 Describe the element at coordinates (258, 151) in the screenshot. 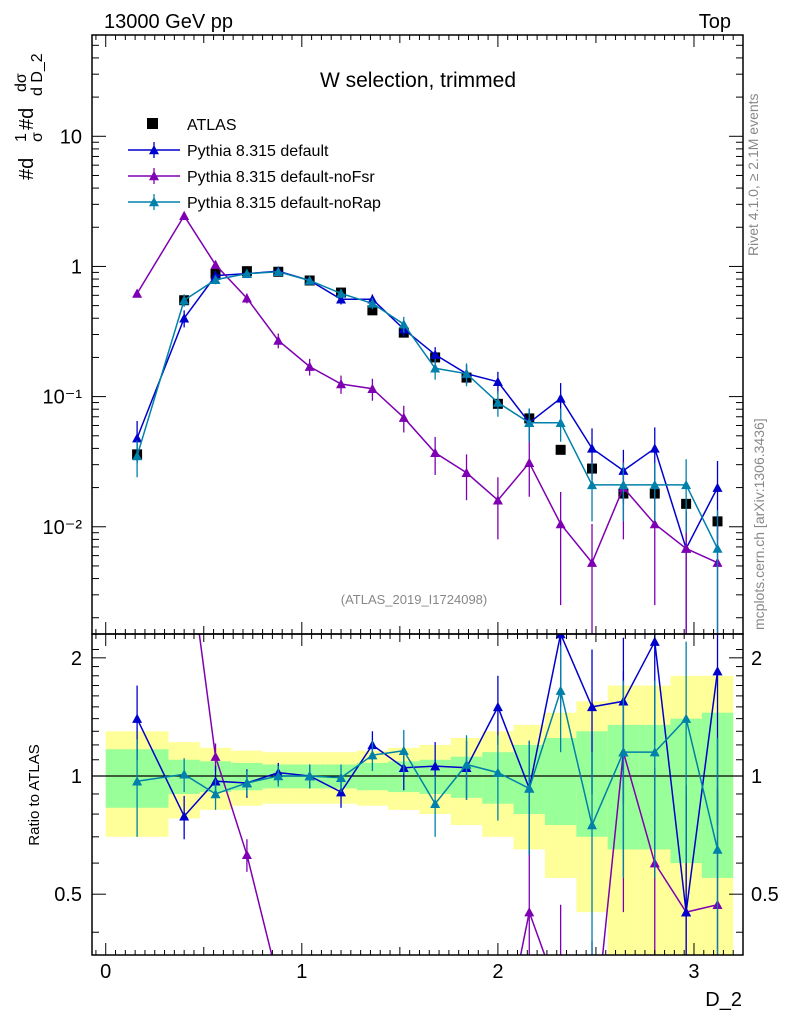

I see `legend-label-pythia-8-315-default: Pythia 8.315 default` at that location.